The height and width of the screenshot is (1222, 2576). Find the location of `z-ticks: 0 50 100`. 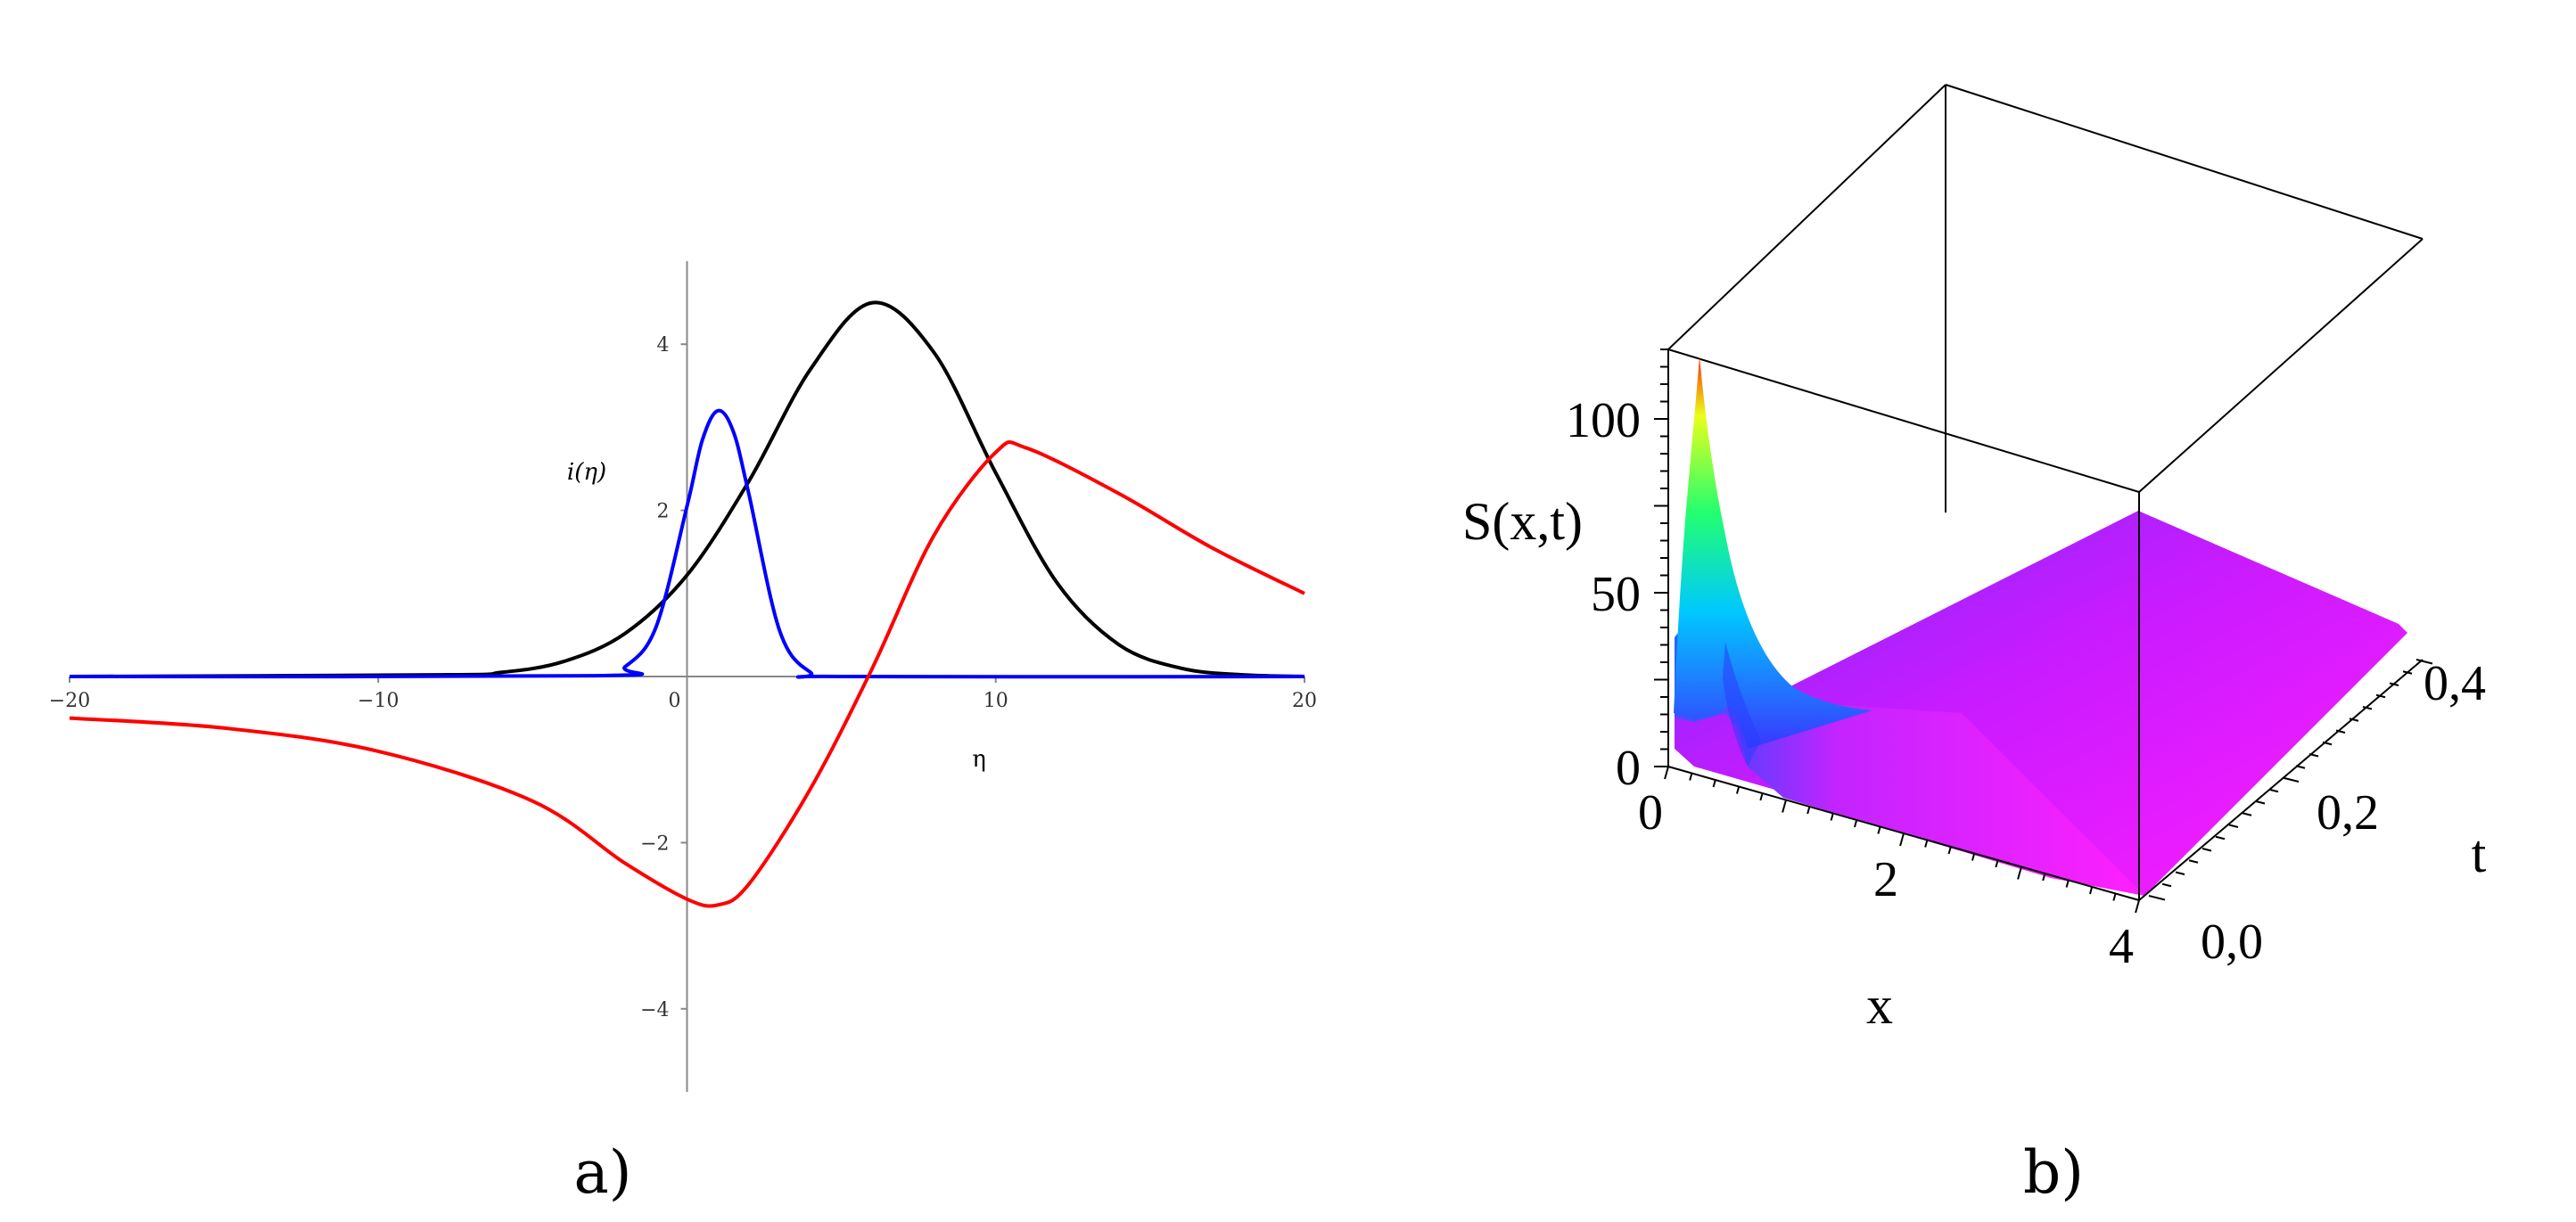

z-ticks: 0 50 100 is located at coordinates (1617, 572).